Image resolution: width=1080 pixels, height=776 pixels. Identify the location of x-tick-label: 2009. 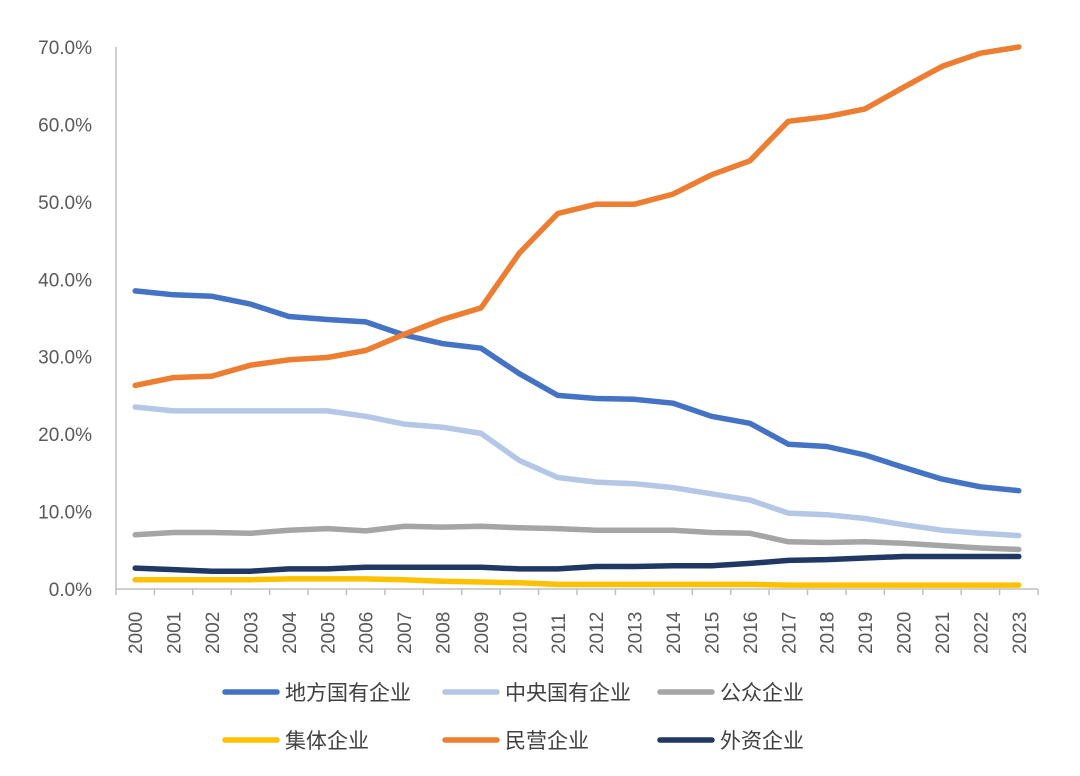
(482, 633).